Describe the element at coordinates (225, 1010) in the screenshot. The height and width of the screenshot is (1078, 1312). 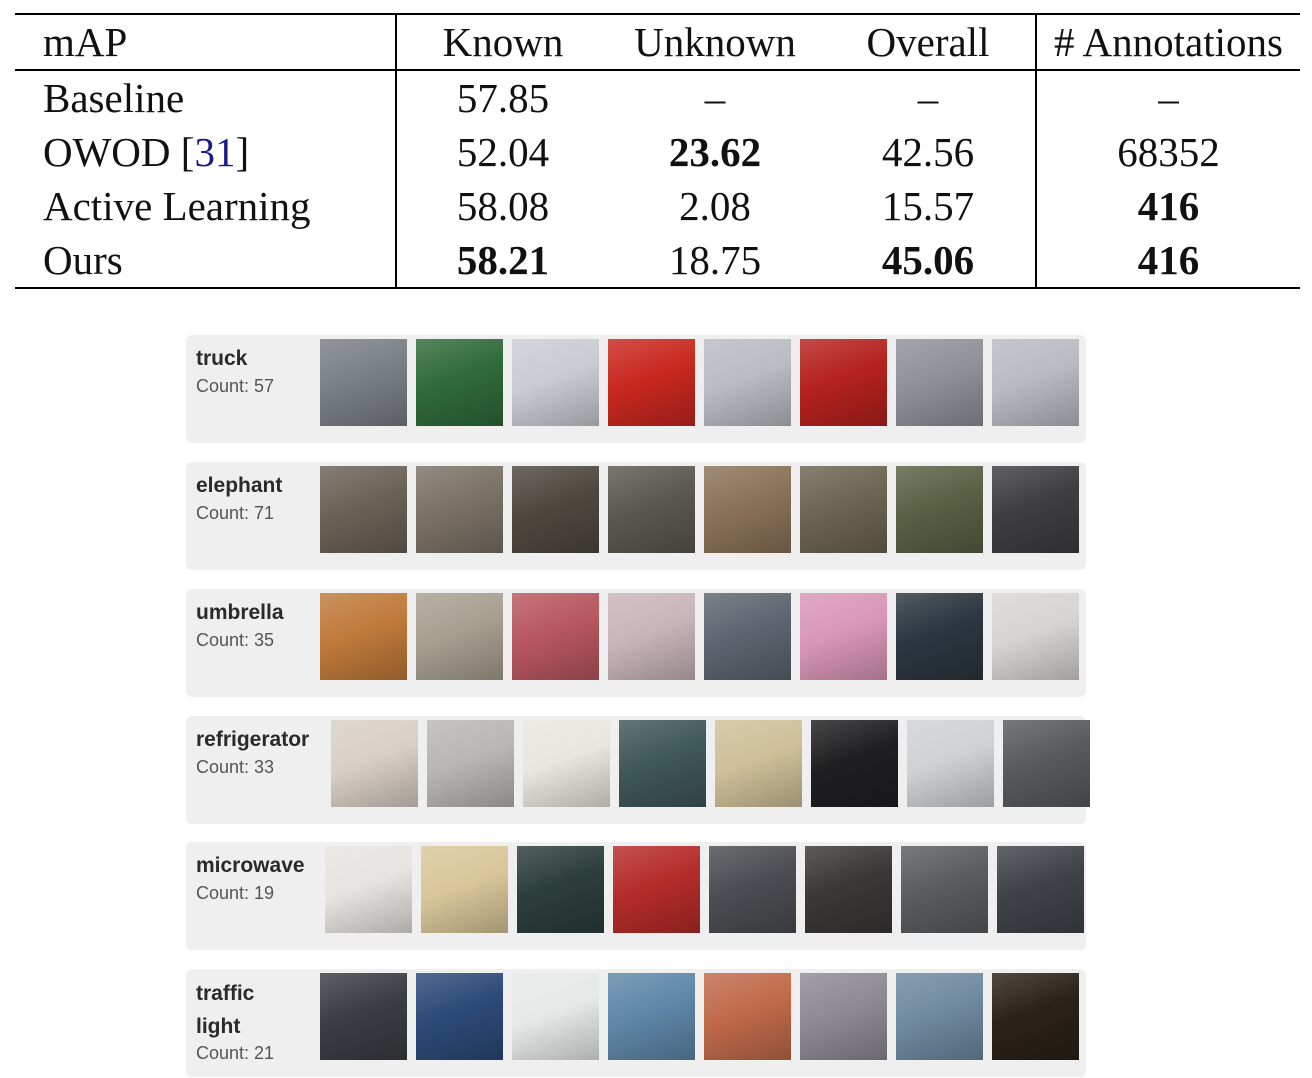
I see `category-name: traffic light` at that location.